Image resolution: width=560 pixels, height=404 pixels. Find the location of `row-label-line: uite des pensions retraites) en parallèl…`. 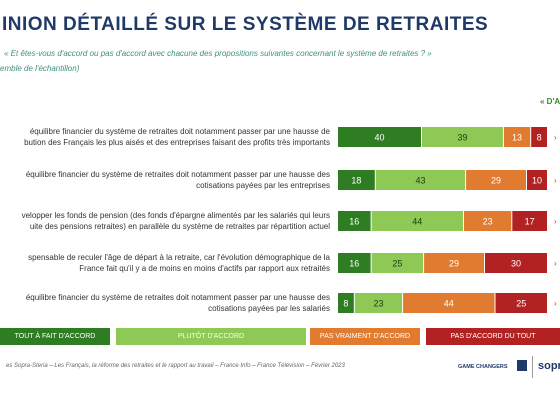

row-label-line: uite des pensions retraites) en parallèl… is located at coordinates (179, 226).